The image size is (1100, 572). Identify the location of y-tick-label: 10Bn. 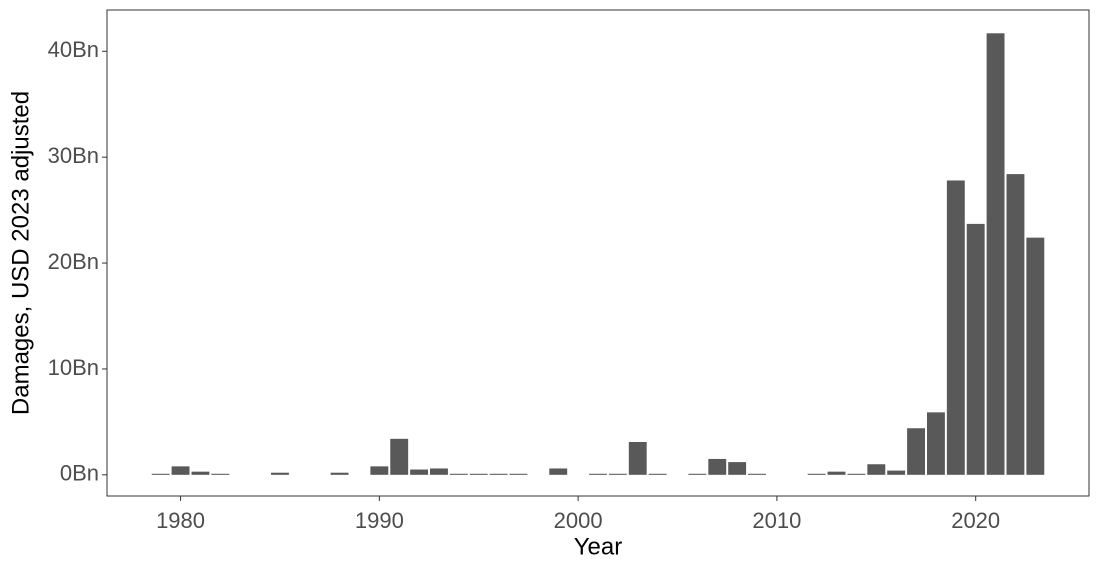
(73, 367).